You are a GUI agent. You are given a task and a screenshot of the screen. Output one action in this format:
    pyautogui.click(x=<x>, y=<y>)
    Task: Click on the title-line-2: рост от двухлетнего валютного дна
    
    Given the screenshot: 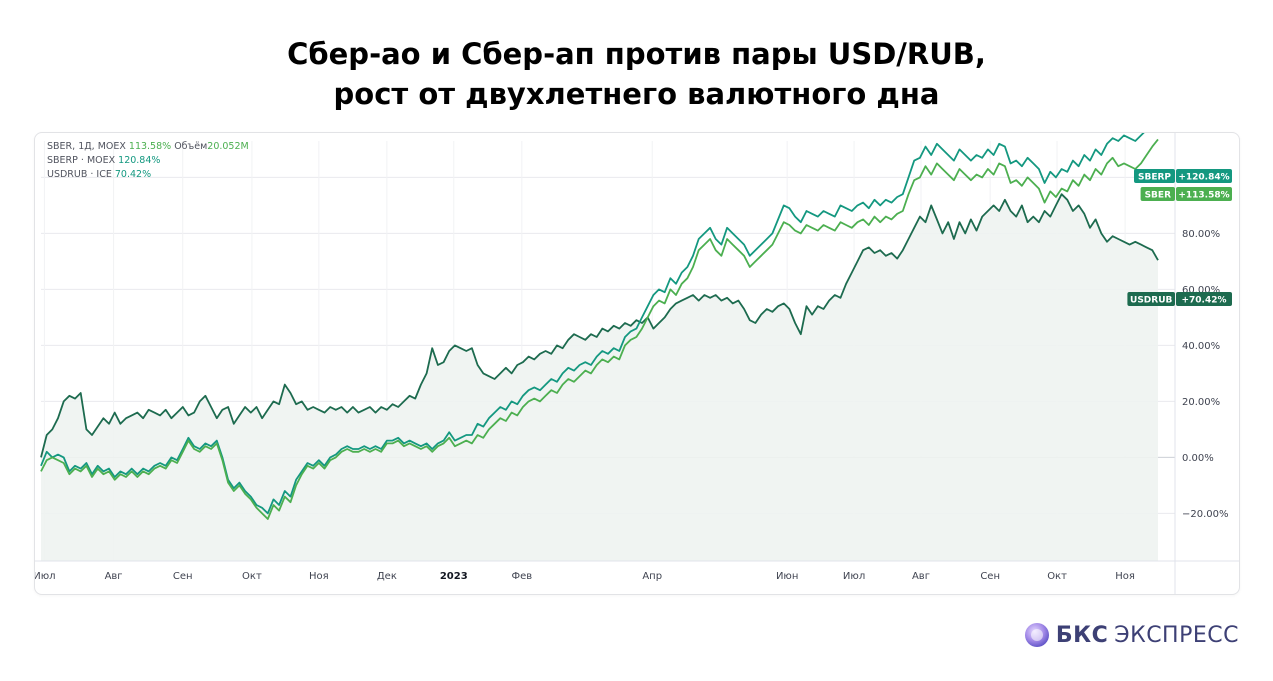 What is the action you would take?
    pyautogui.click(x=636, y=94)
    